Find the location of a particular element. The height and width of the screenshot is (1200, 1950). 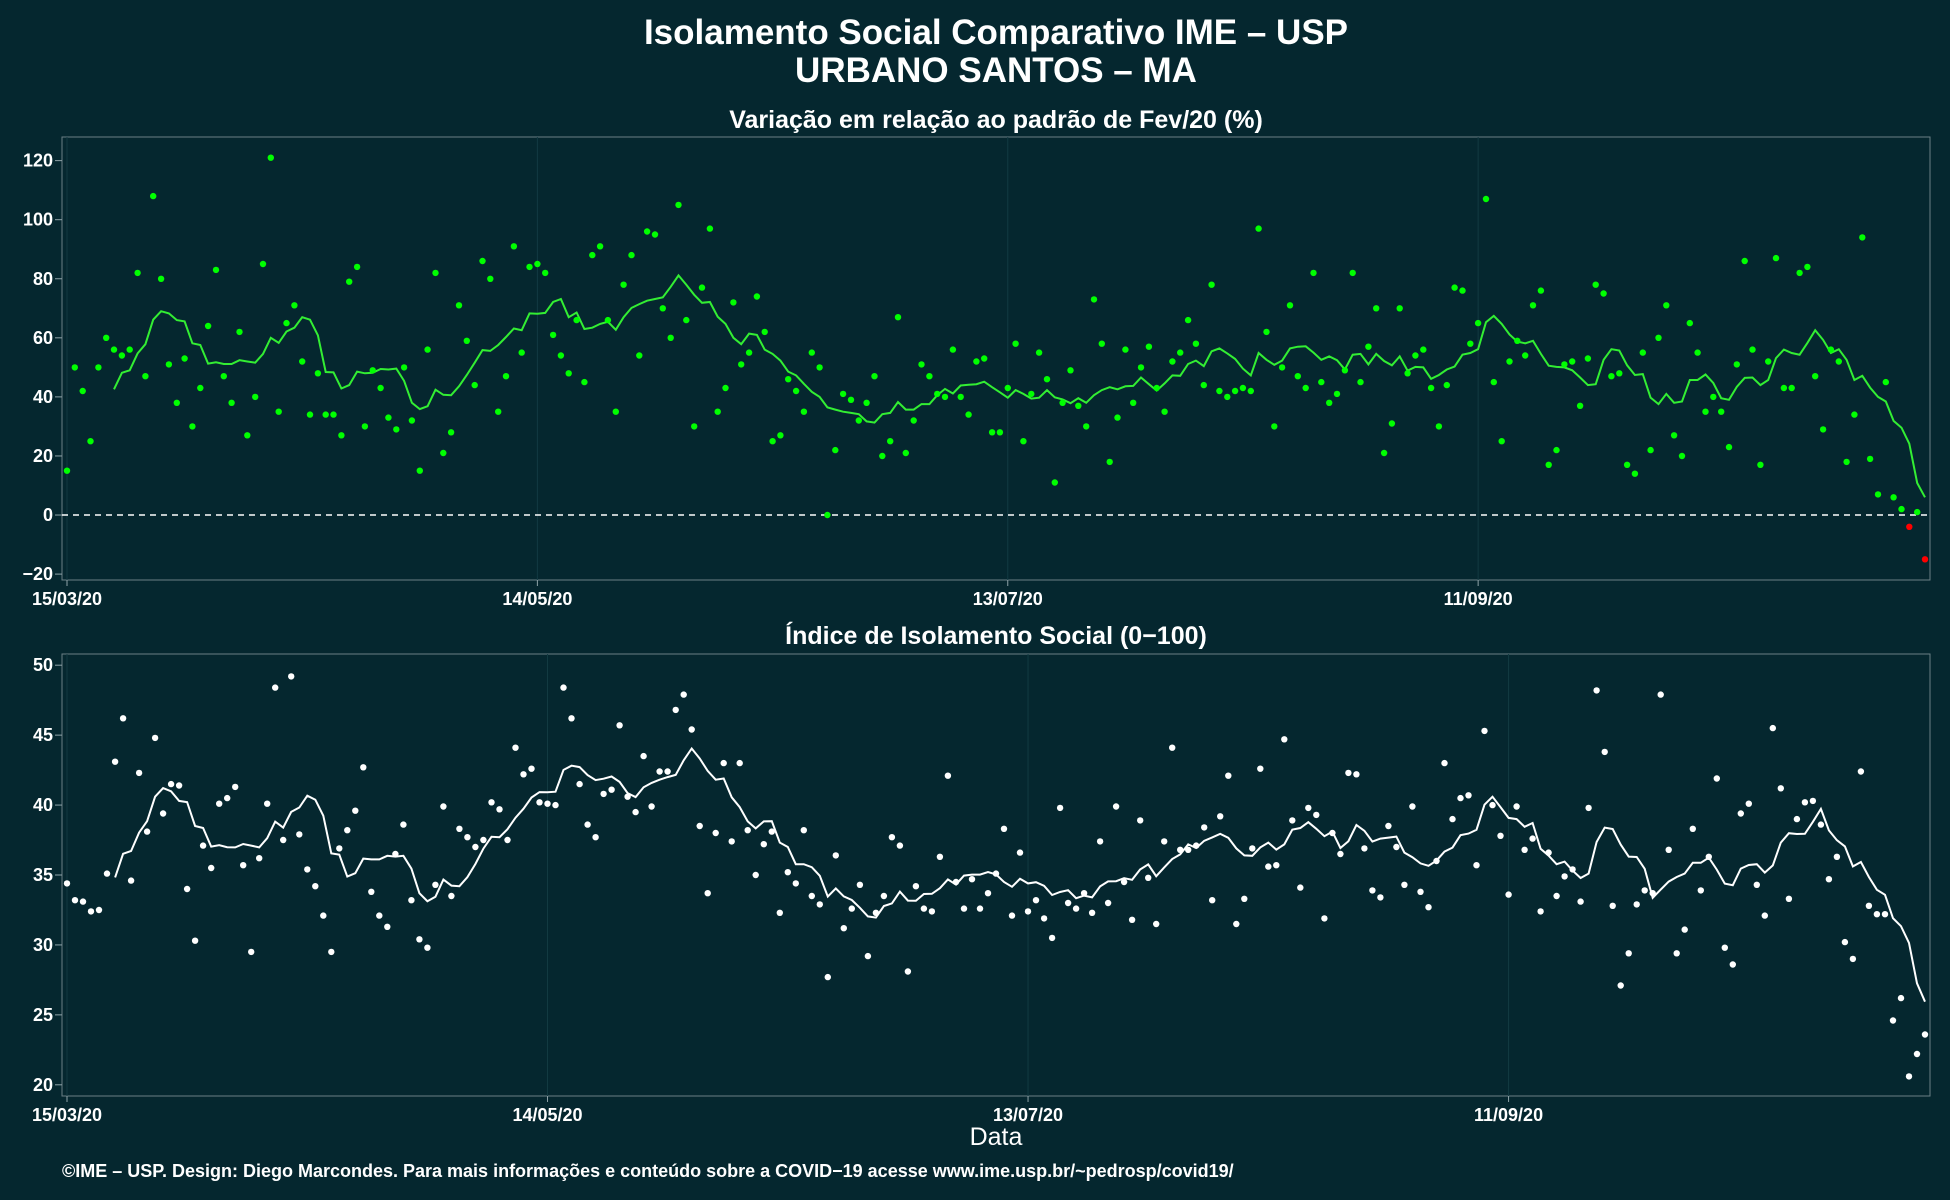

x-tick-label: 11/09/20 is located at coordinates (1478, 599).